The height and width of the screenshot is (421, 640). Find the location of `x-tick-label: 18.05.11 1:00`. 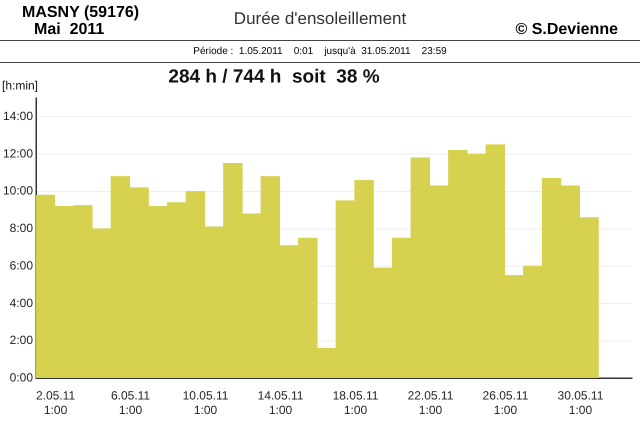

x-tick-label: 18.05.11 1:00 is located at coordinates (355, 403).